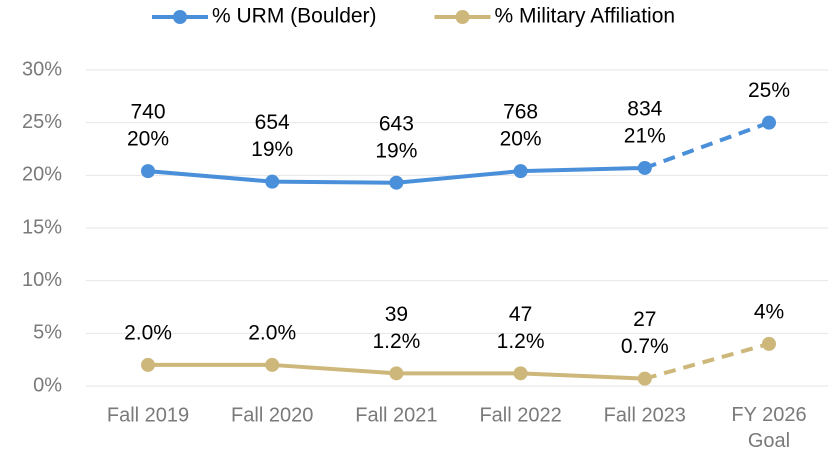 The image size is (828, 456). I want to click on legend-label: % URM (Boulder), so click(294, 16).